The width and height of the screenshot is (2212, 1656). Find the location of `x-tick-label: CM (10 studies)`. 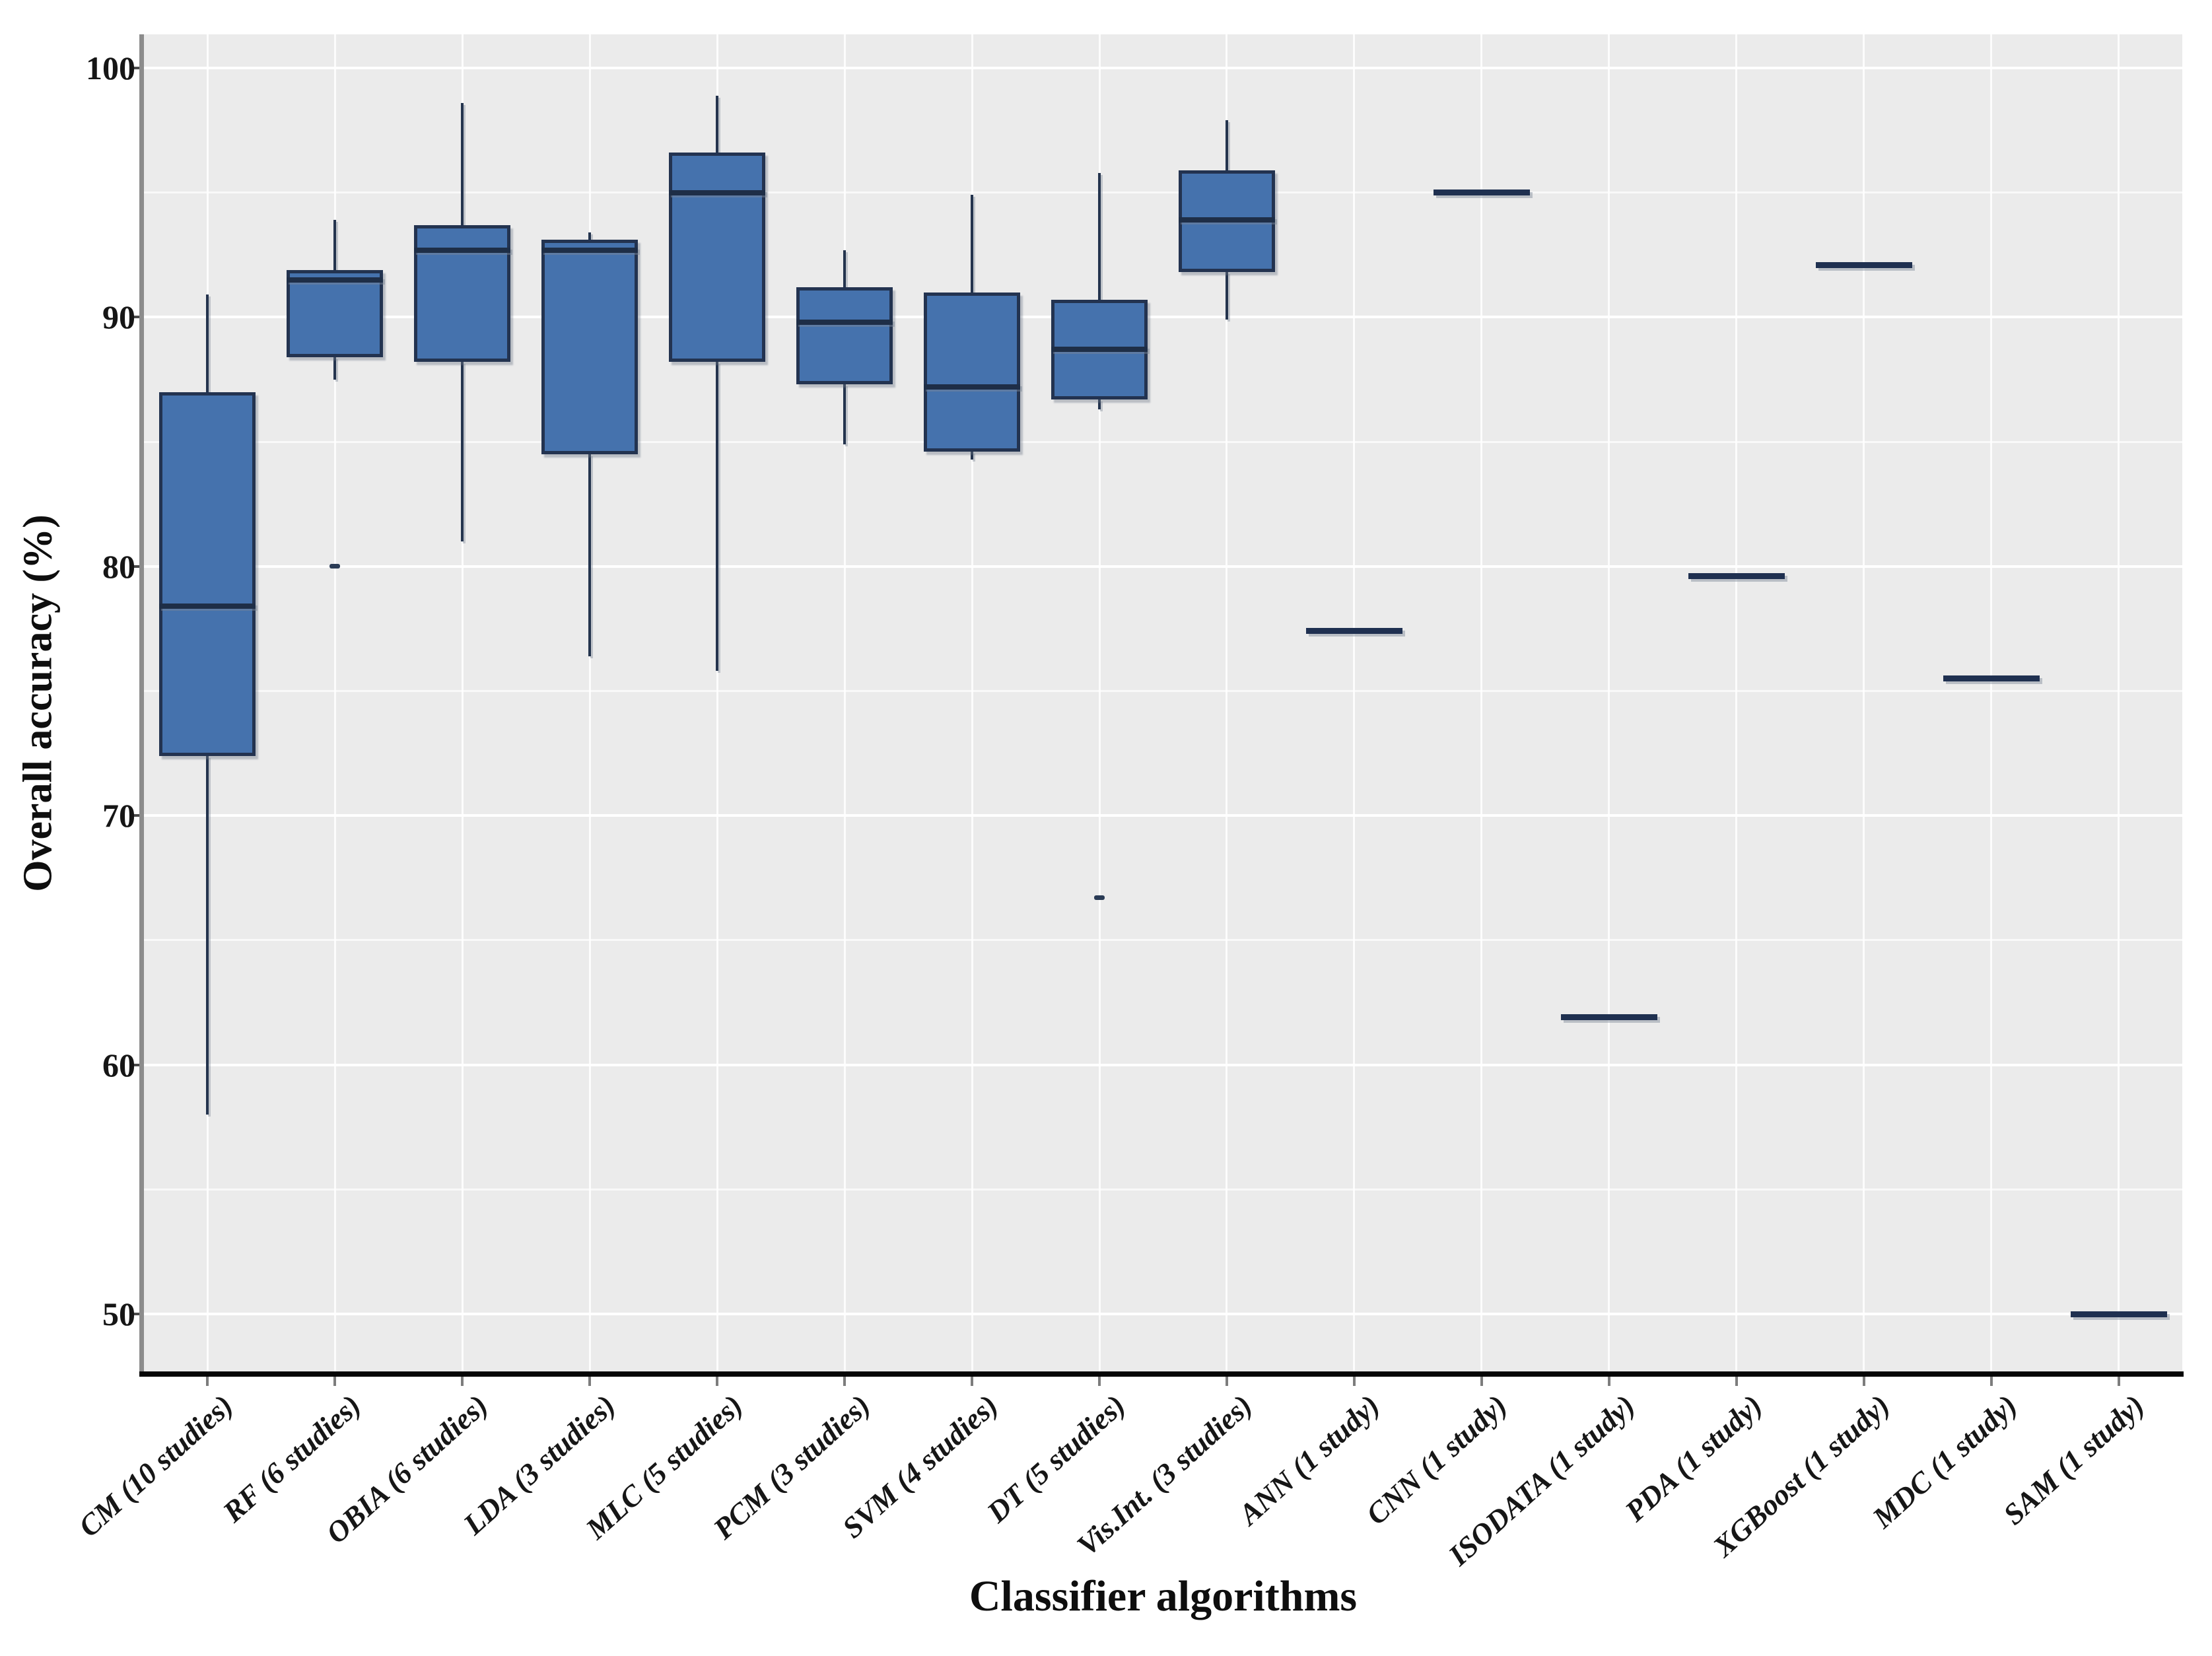

x-tick-label: CM (10 studies) is located at coordinates (156, 1466).